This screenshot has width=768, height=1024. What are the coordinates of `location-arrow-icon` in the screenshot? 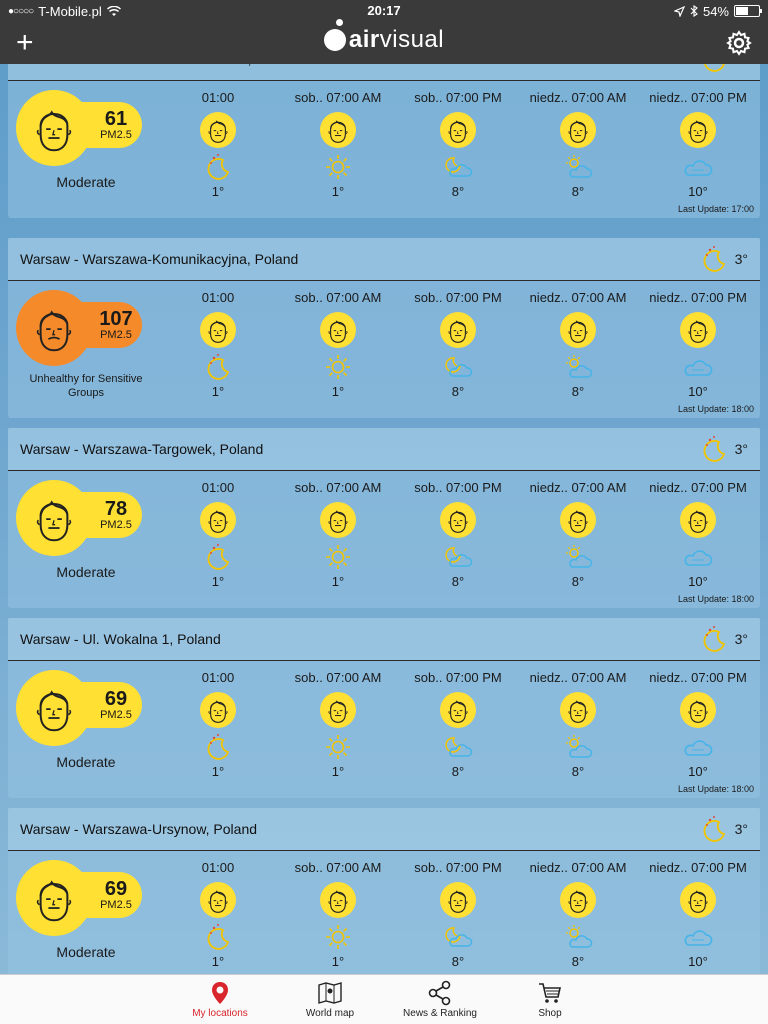 It's located at (679, 11).